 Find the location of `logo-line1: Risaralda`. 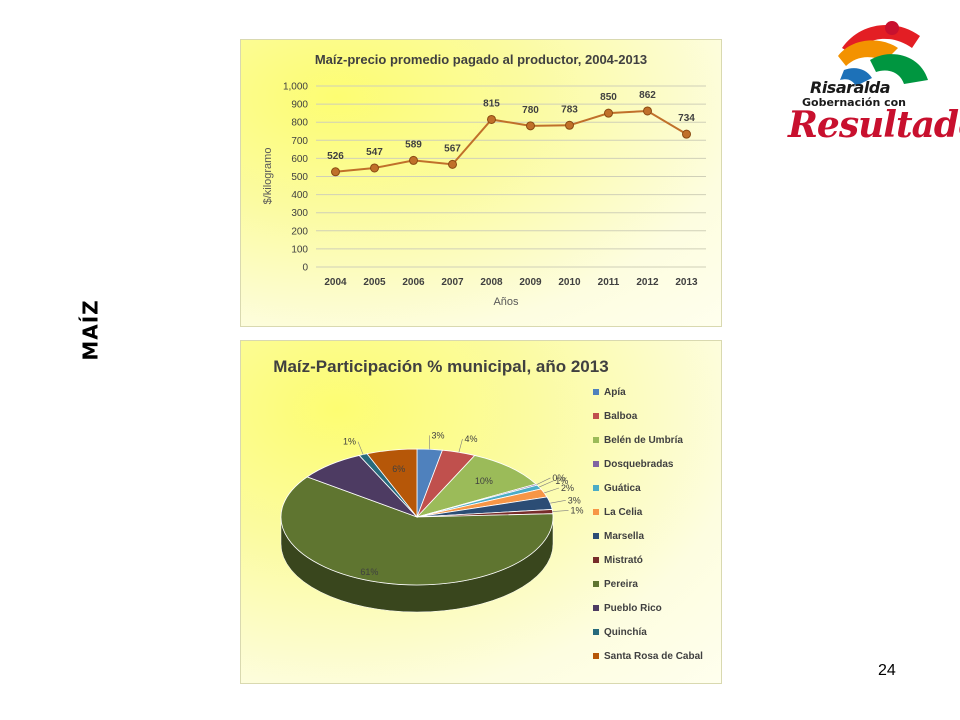

logo-line1: Risaralda is located at coordinates (850, 87).